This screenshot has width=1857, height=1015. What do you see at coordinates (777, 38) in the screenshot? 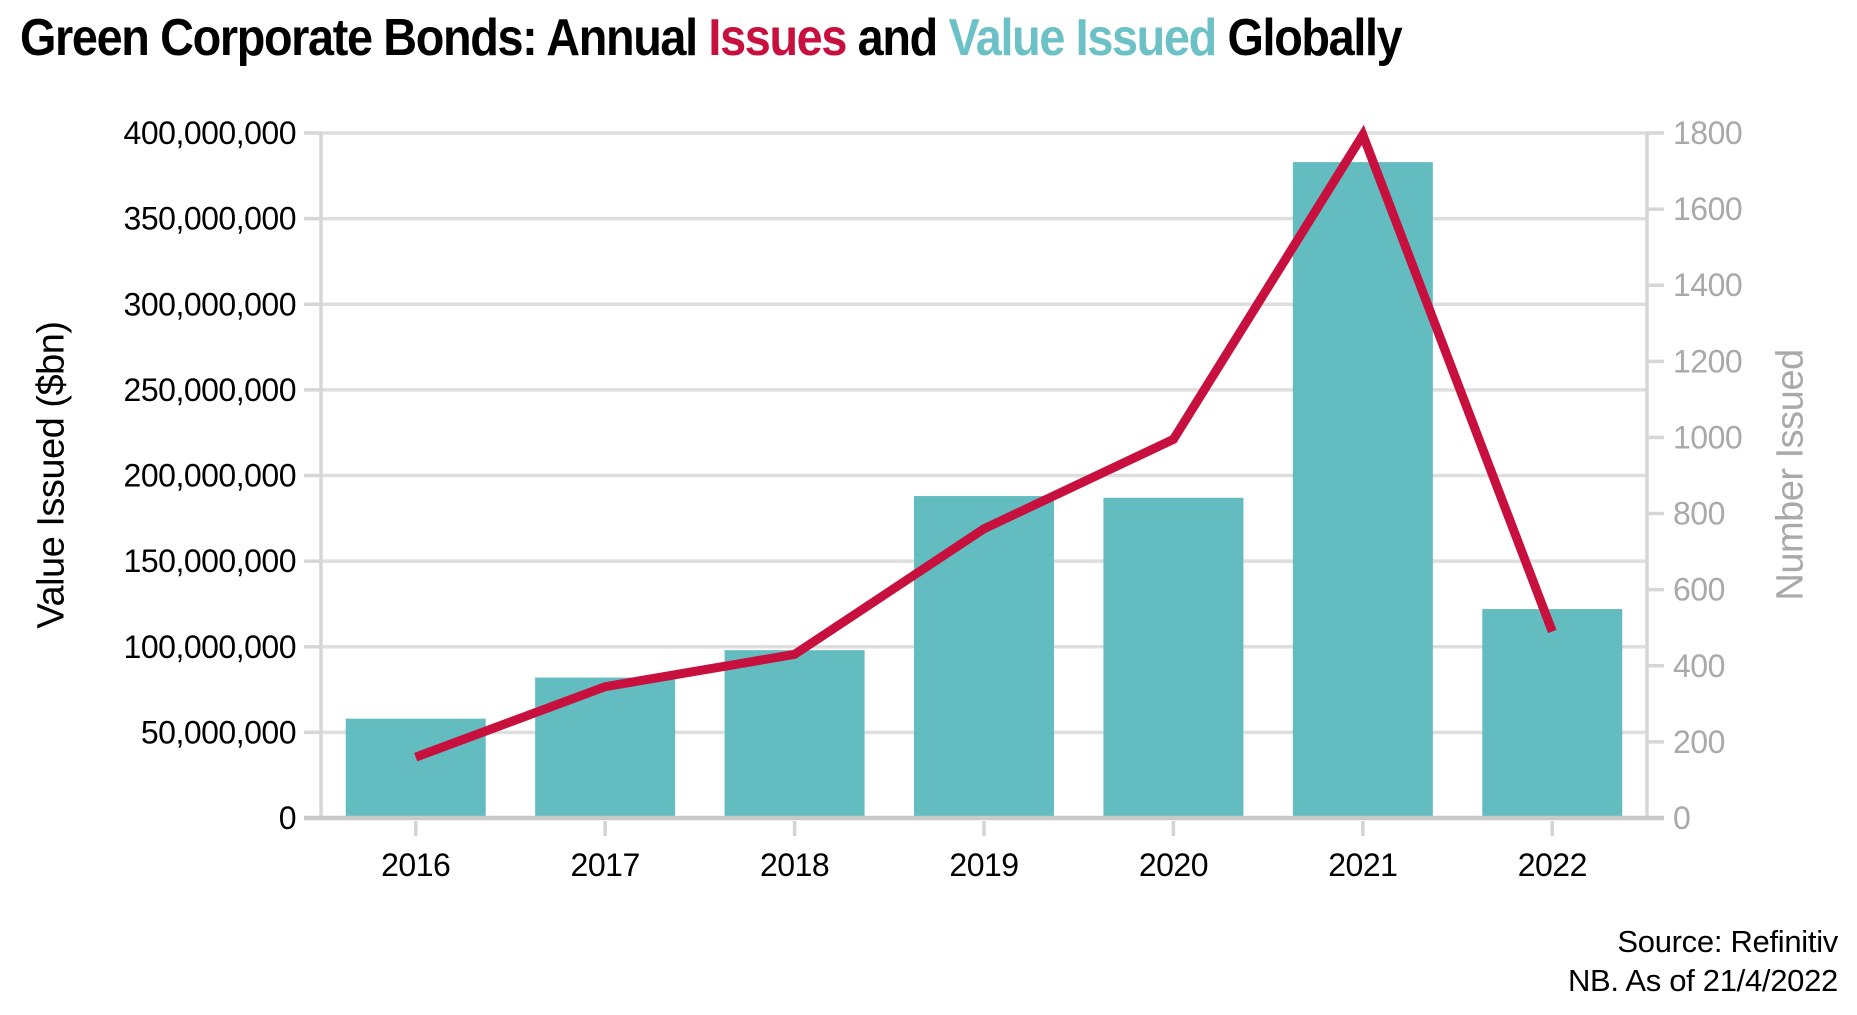
I see `title-seg-1: Issues` at bounding box center [777, 38].